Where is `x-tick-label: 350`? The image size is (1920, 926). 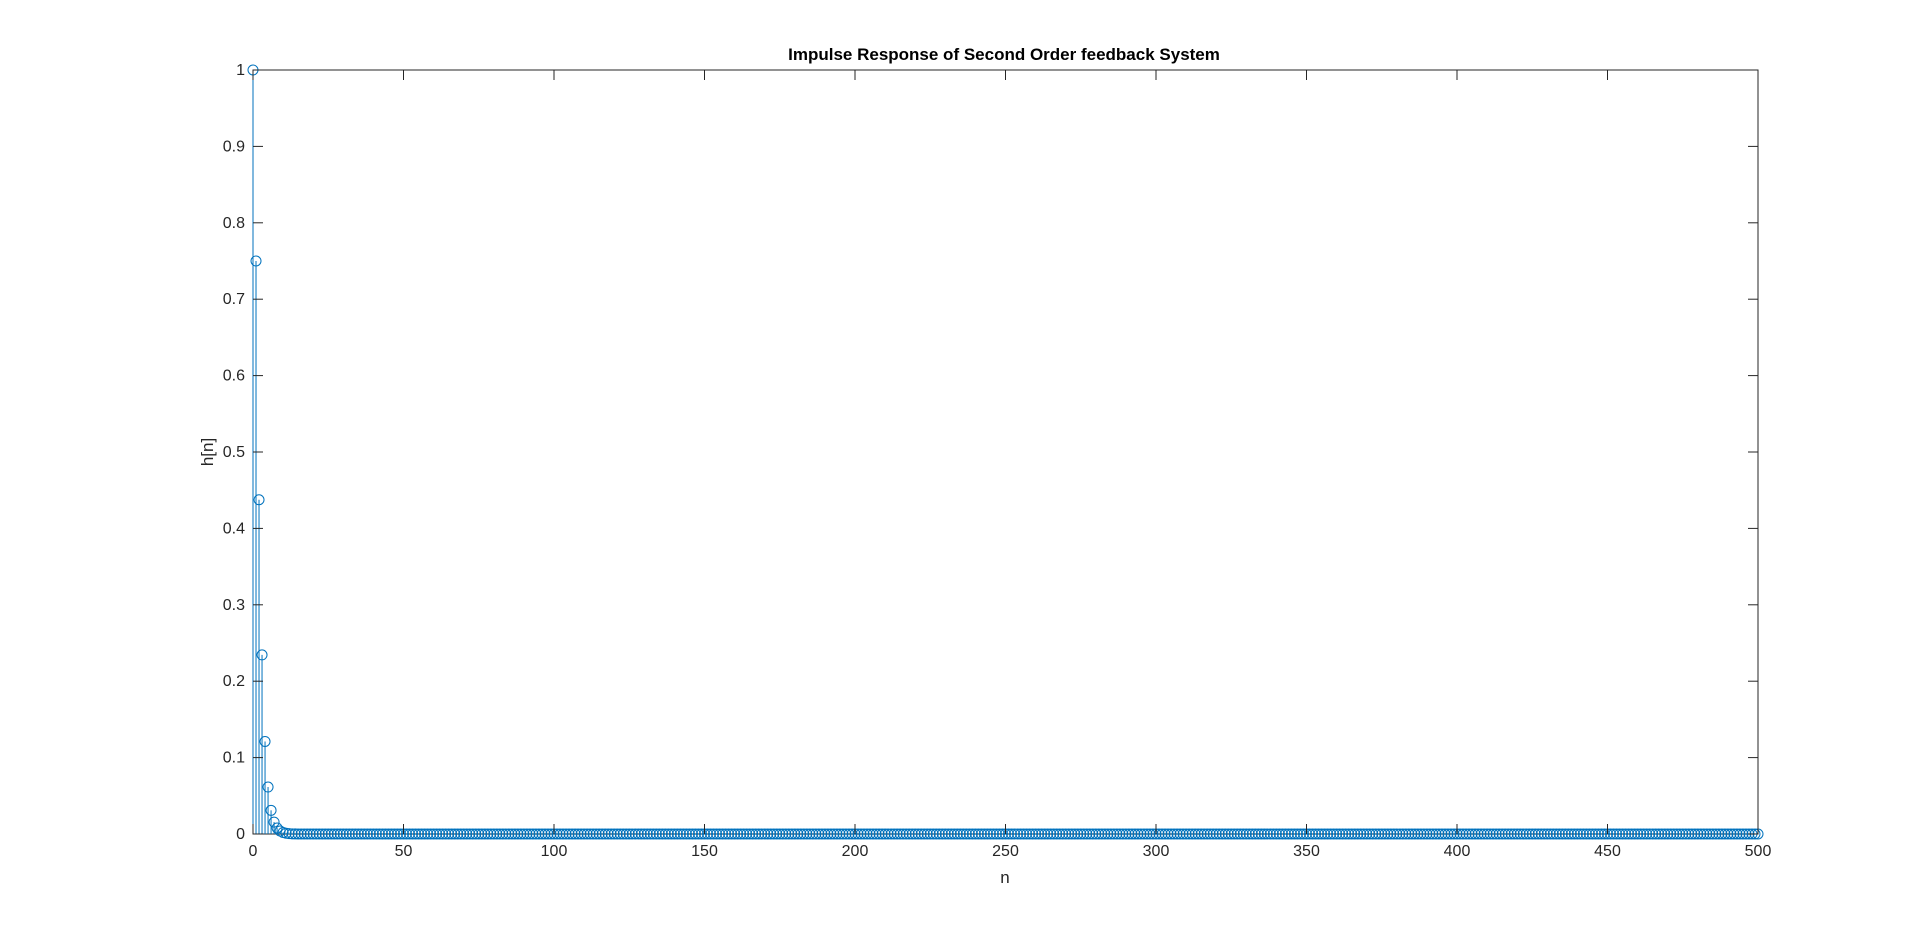
x-tick-label: 350 is located at coordinates (1306, 851).